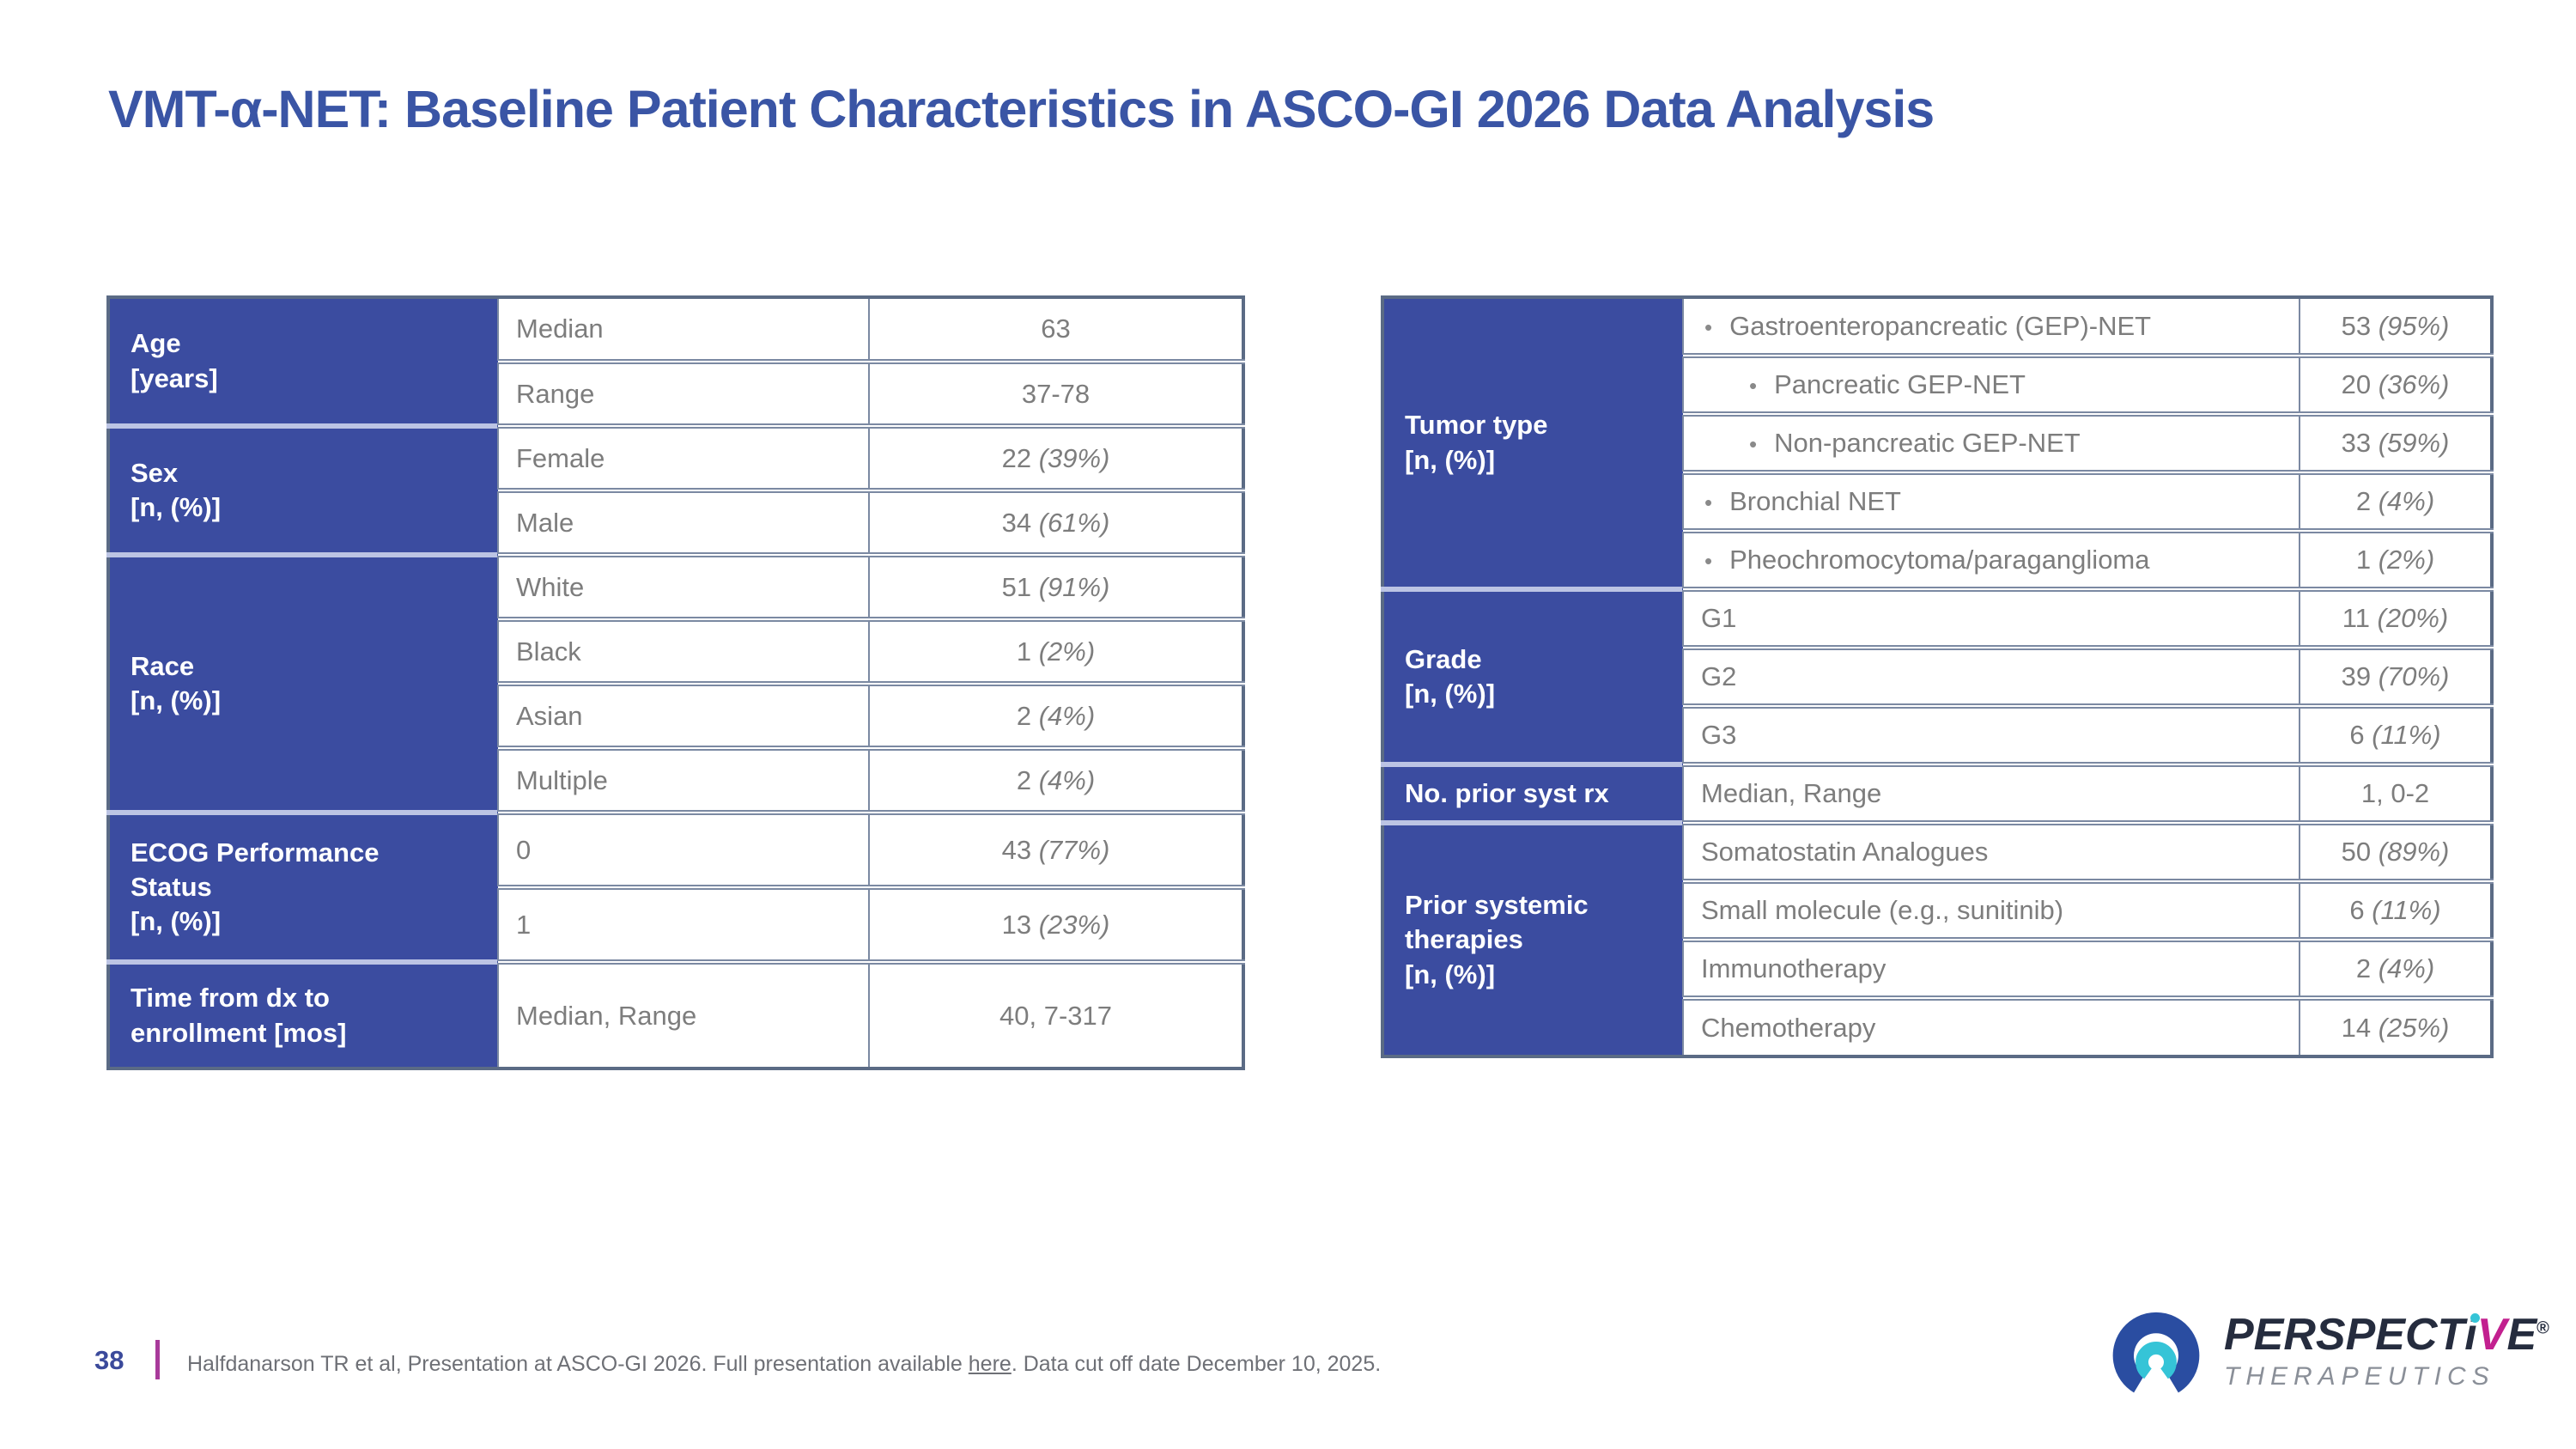 The image size is (2576, 1449). Describe the element at coordinates (303, 489) in the screenshot. I see `row-group-header: Sex [n, (%)]` at that location.